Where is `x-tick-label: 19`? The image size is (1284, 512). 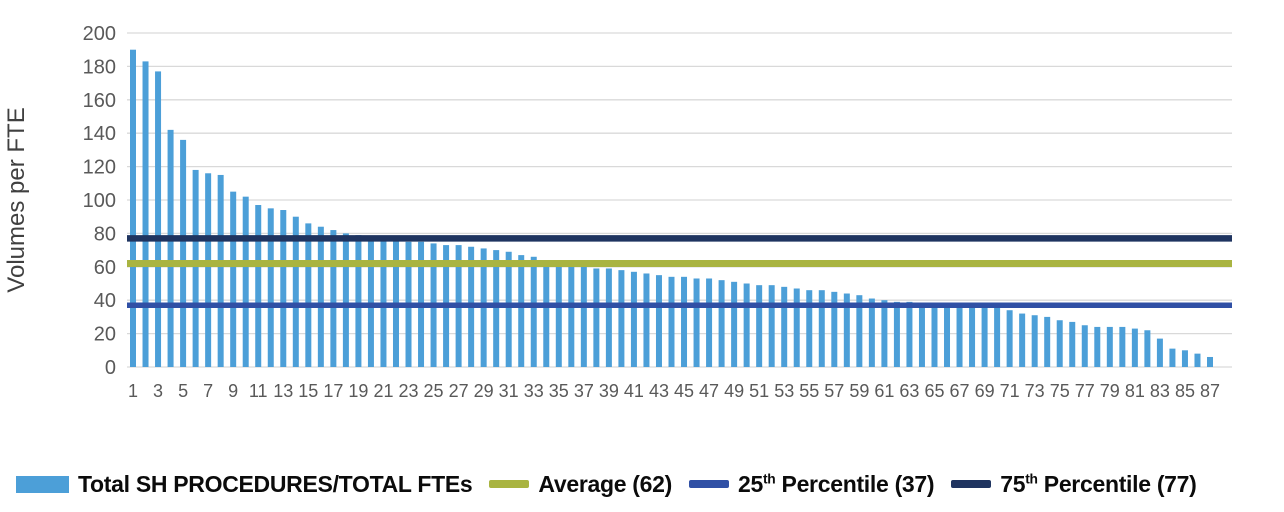 x-tick-label: 19 is located at coordinates (358, 391).